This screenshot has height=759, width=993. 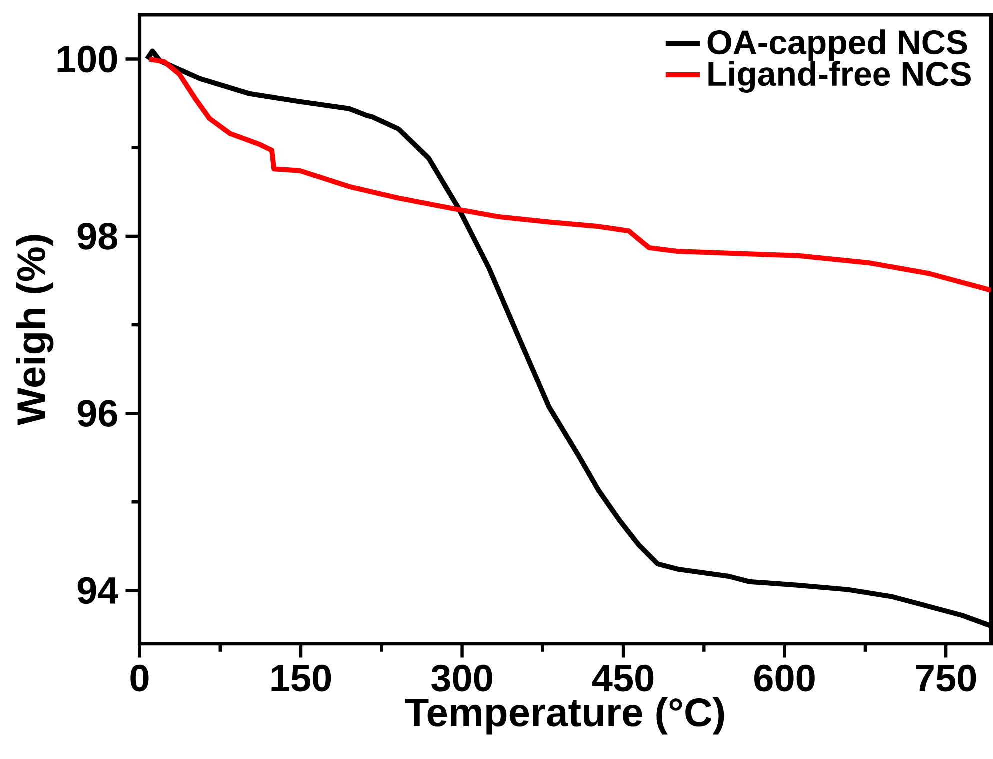 What do you see at coordinates (98, 590) in the screenshot?
I see `y-tick-label: 94` at bounding box center [98, 590].